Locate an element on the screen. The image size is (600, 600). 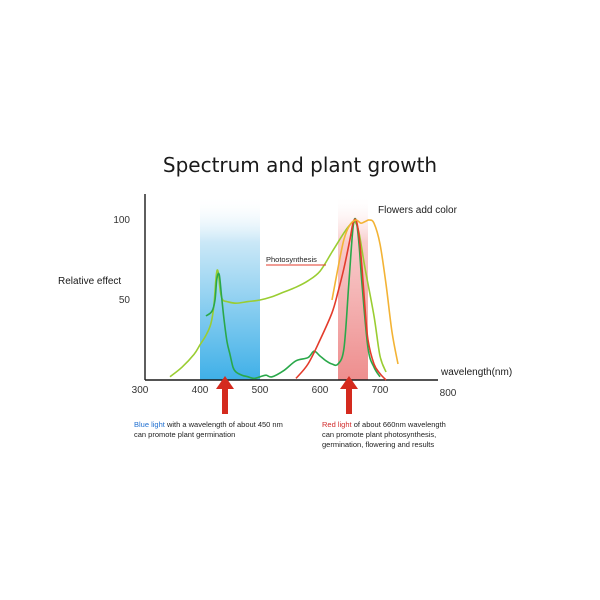
blue-arrow is located at coordinates (225, 395).